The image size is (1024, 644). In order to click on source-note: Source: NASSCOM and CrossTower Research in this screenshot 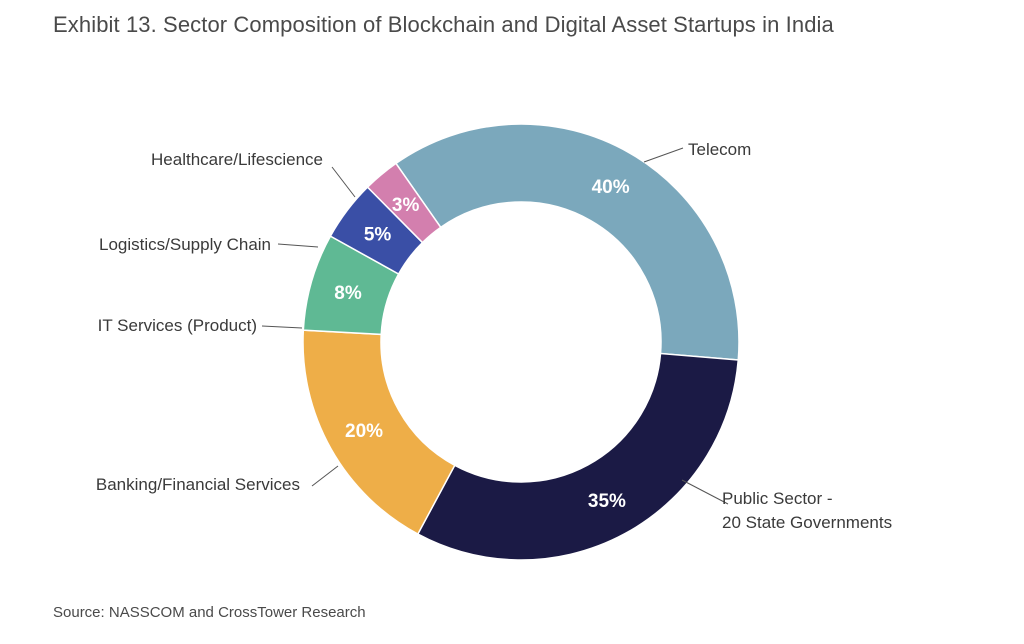, I will do `click(209, 612)`.